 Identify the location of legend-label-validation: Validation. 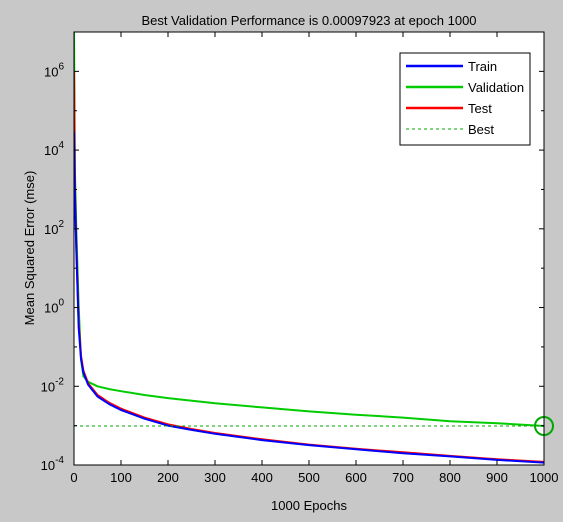
(496, 87).